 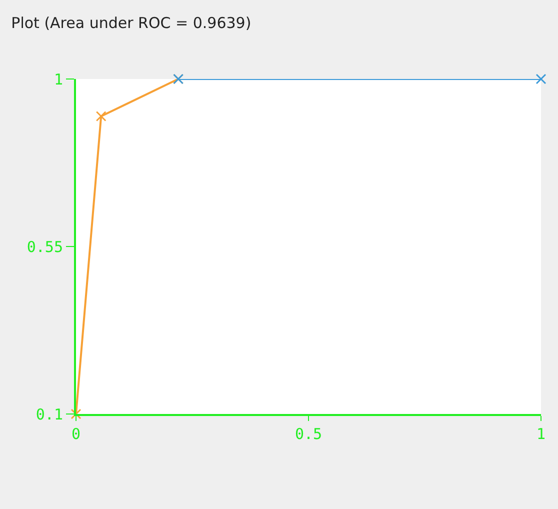 I want to click on y-tick-label: 0.55, so click(x=44, y=247).